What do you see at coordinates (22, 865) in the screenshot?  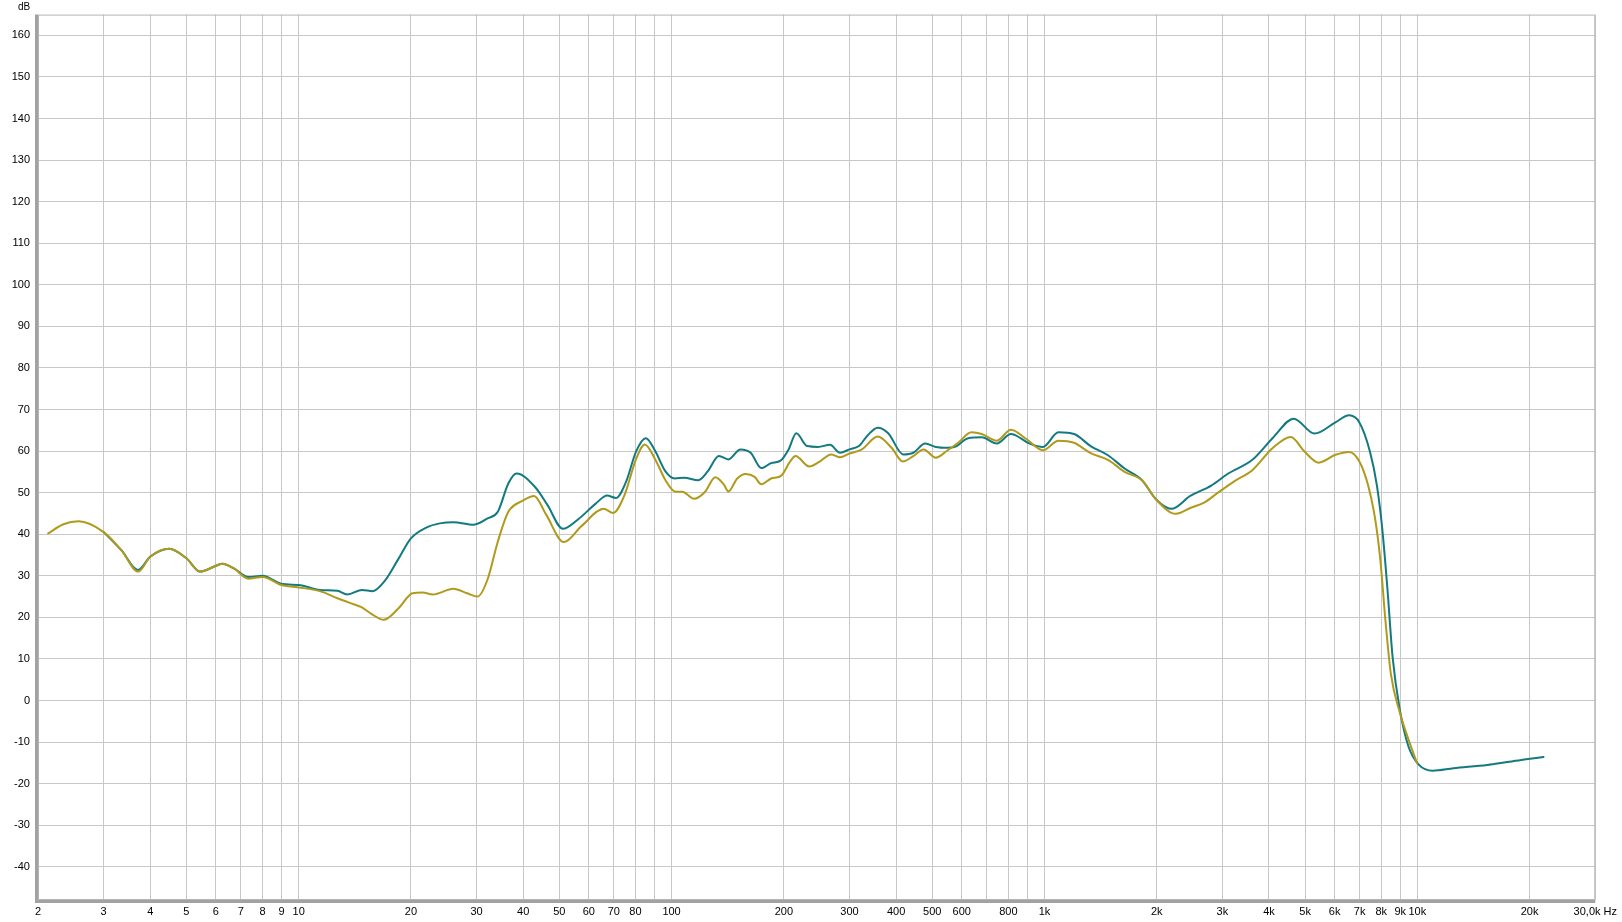 I see `y-tick-label: -40` at bounding box center [22, 865].